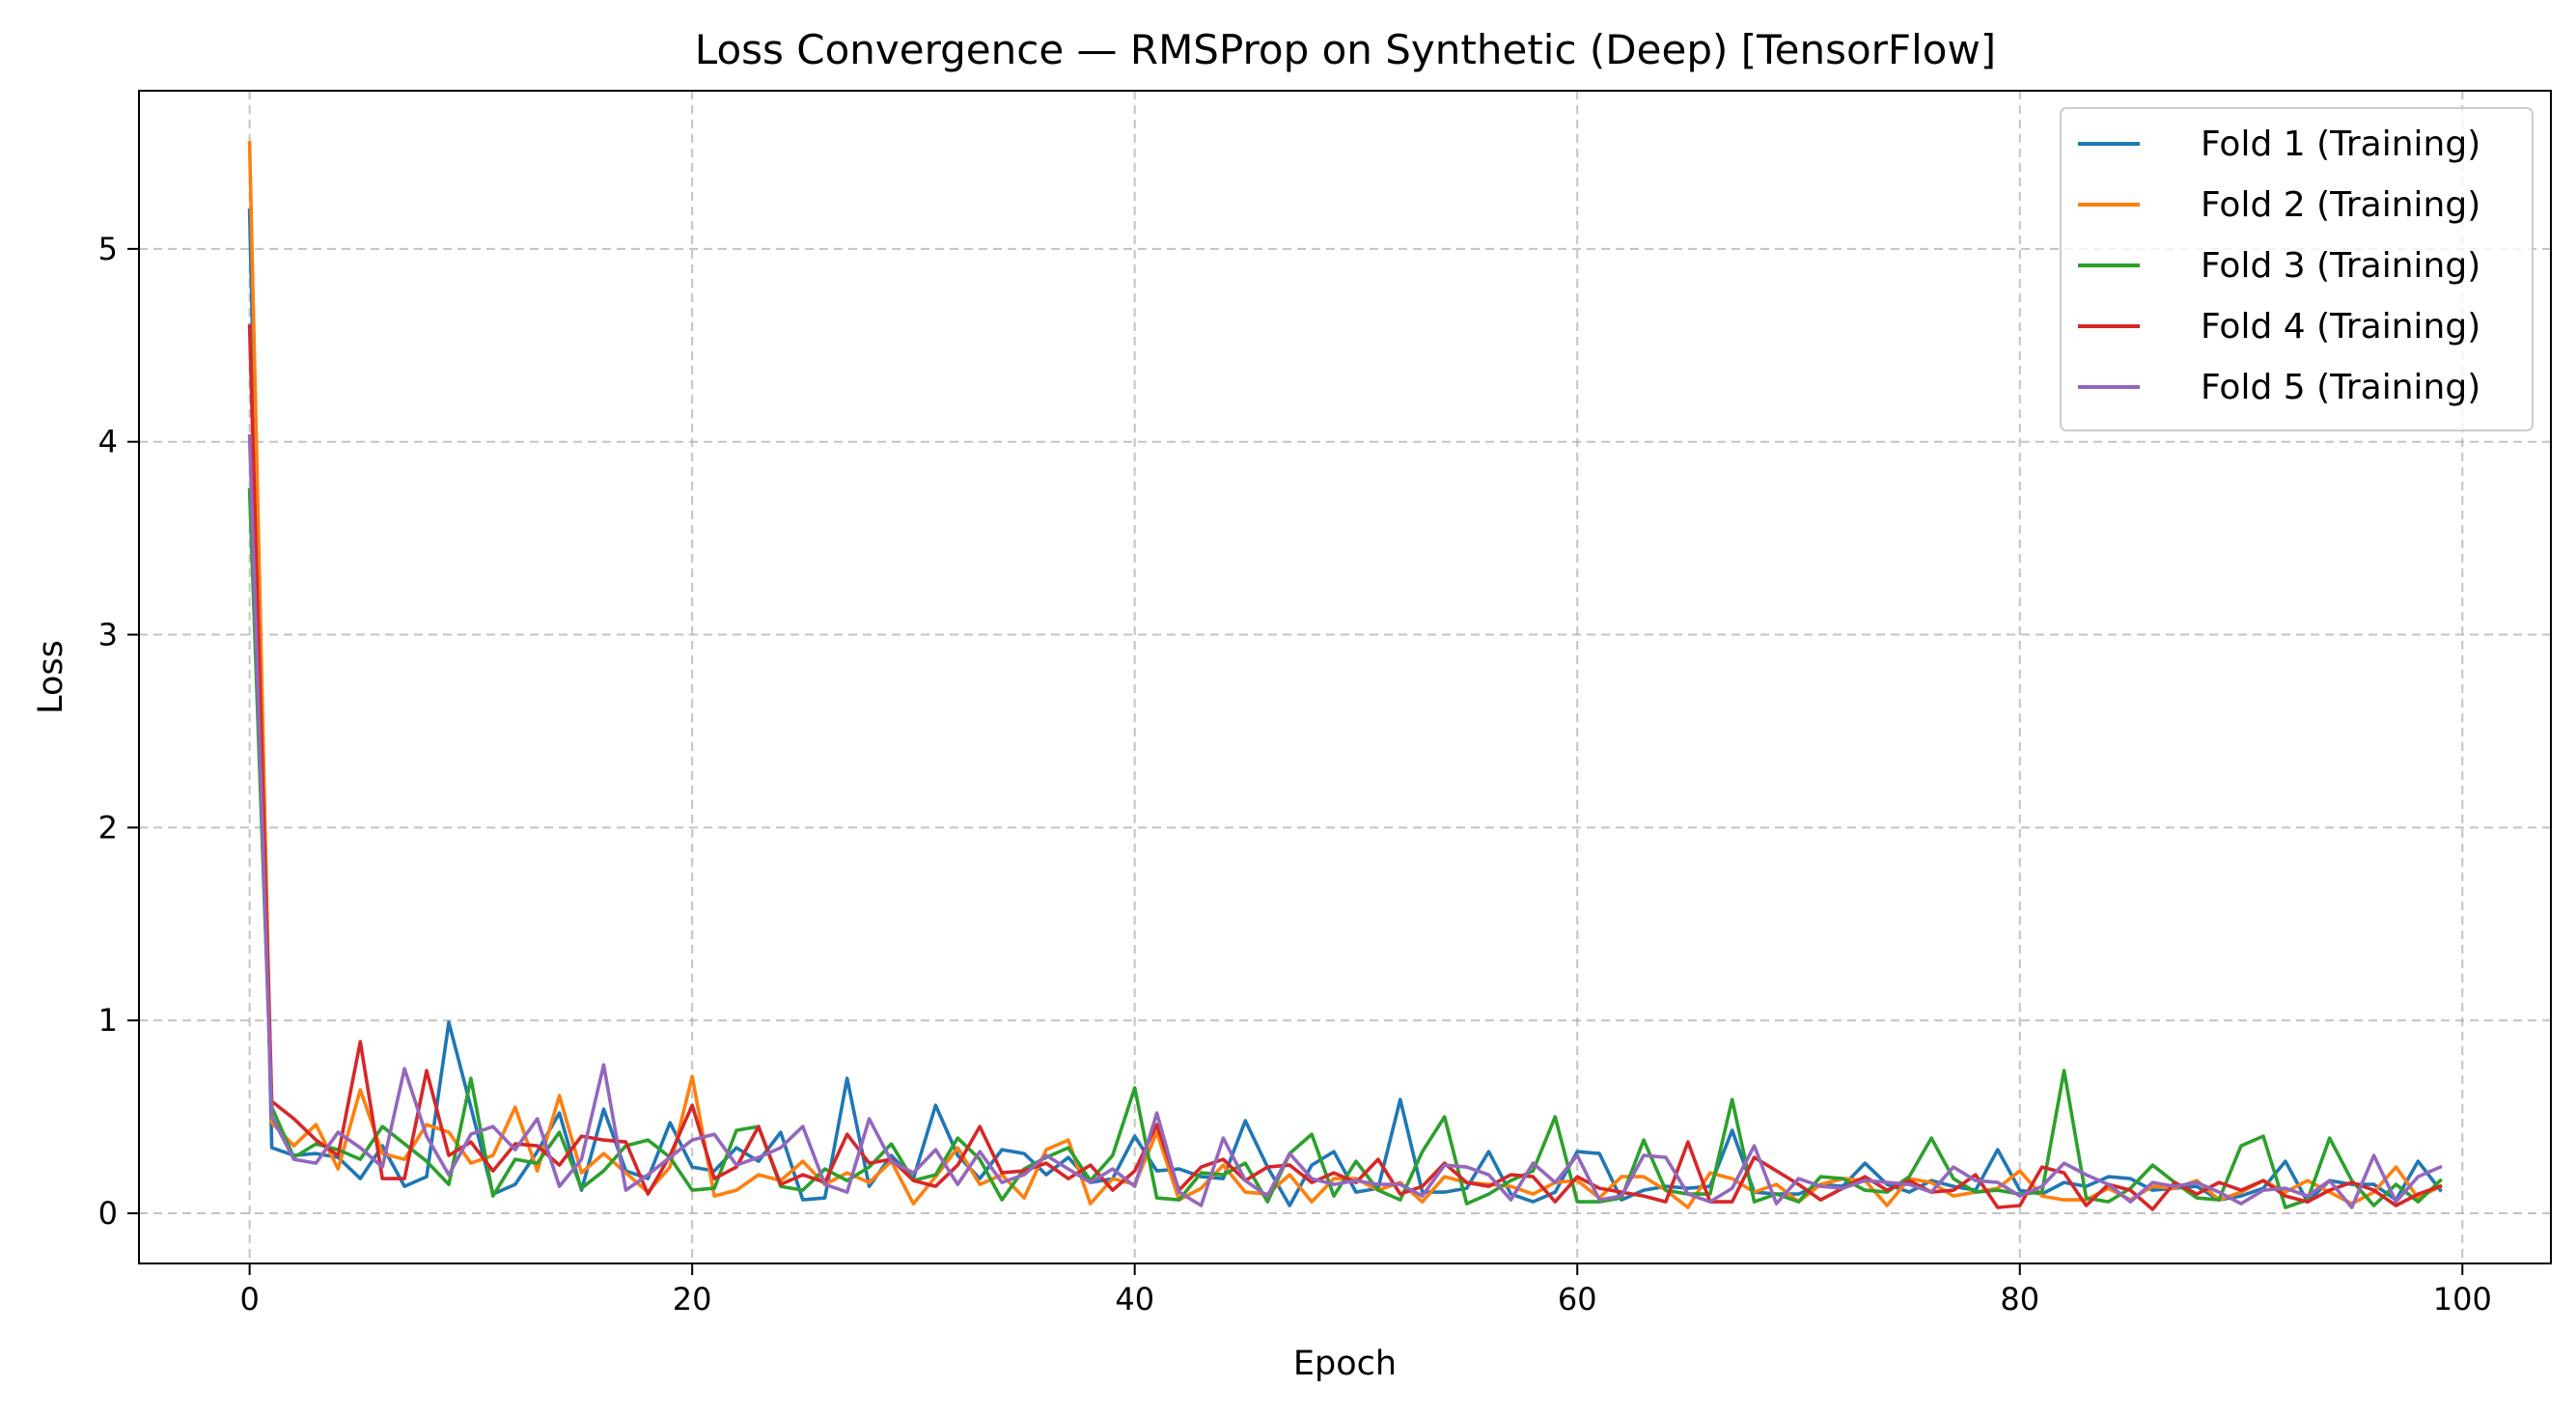  I want to click on x-axis-label: Epoch, so click(1345, 1364).